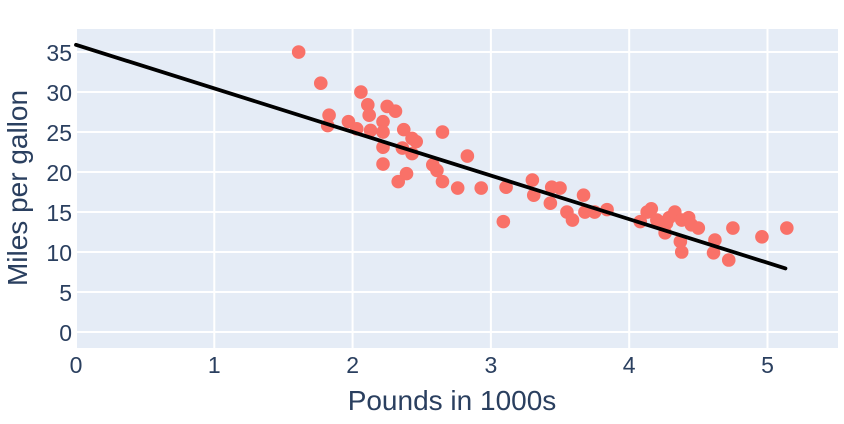  Describe the element at coordinates (767, 365) in the screenshot. I see `x-tick-label: 5` at that location.